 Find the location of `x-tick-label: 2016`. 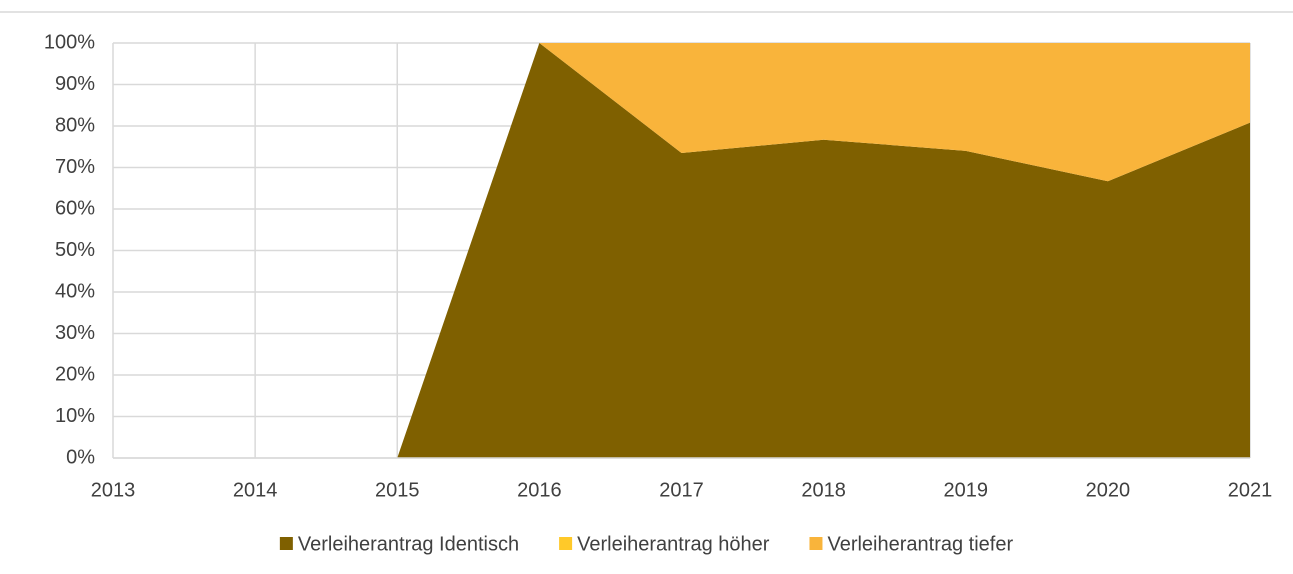

x-tick-label: 2016 is located at coordinates (539, 490).